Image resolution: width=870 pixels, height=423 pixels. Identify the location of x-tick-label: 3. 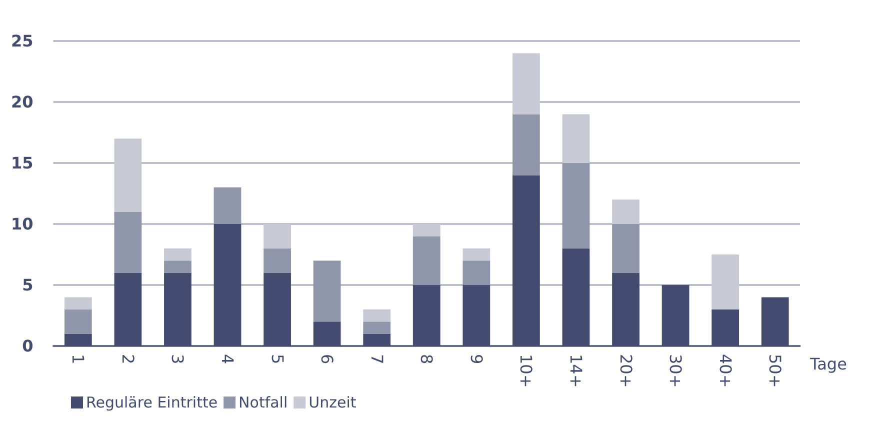
(178, 359).